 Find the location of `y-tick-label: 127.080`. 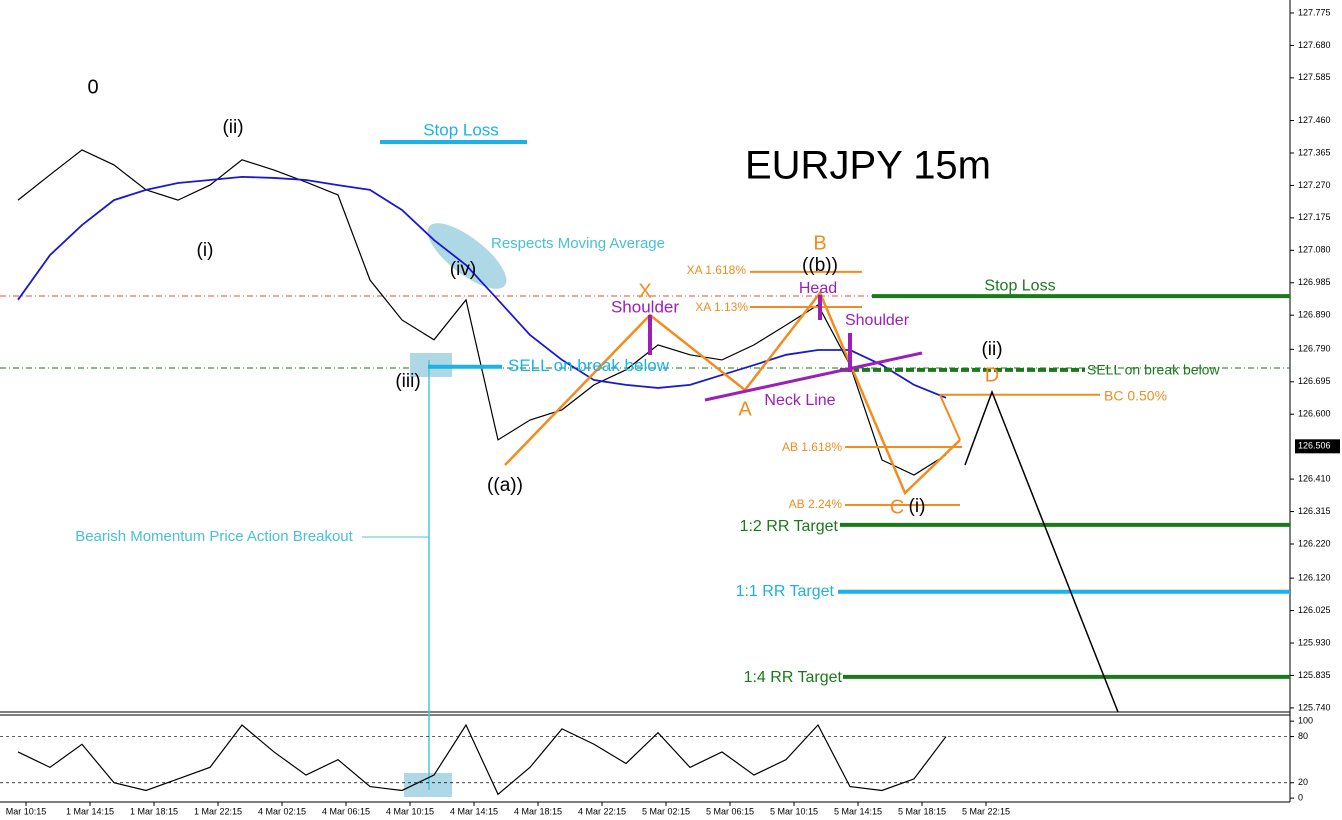

y-tick-label: 127.080 is located at coordinates (1314, 250).